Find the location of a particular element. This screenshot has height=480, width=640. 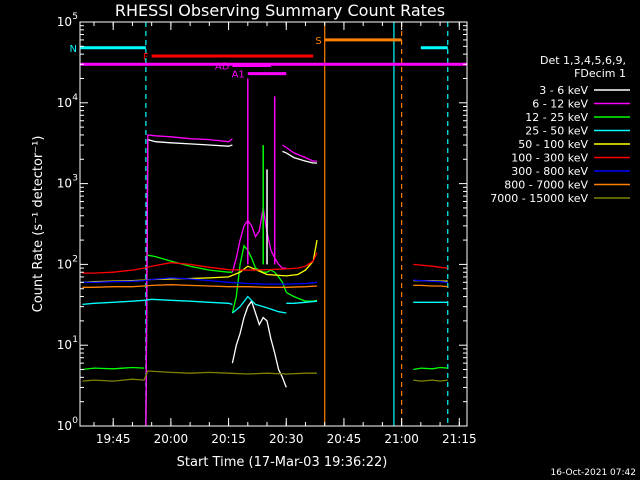

flag-label-3: AD is located at coordinates (222, 66).